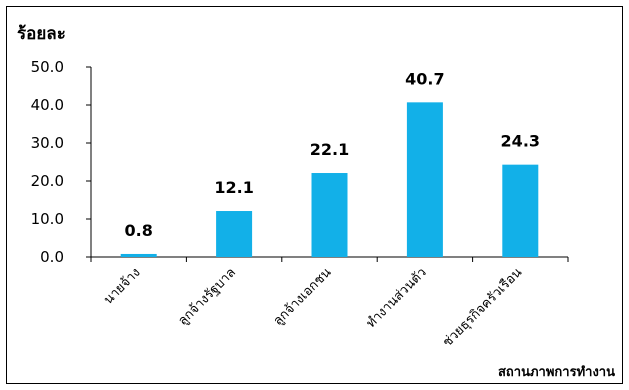 This screenshot has height=390, width=629. Describe the element at coordinates (520, 141) in the screenshot. I see `data-label: 24.3` at that location.